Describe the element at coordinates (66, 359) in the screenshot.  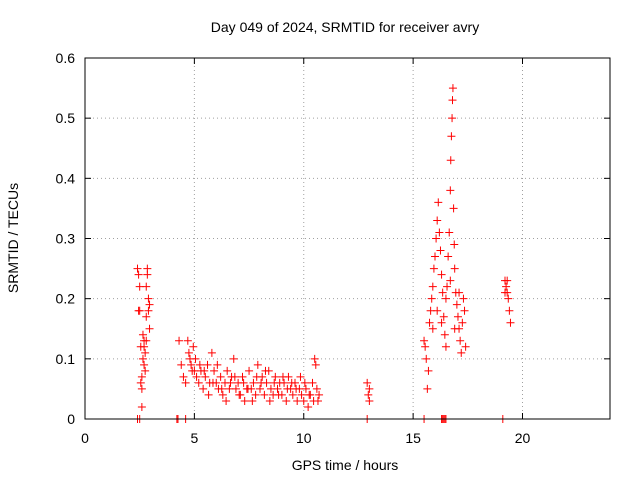
I see `y-tick-label: 0.1` at that location.